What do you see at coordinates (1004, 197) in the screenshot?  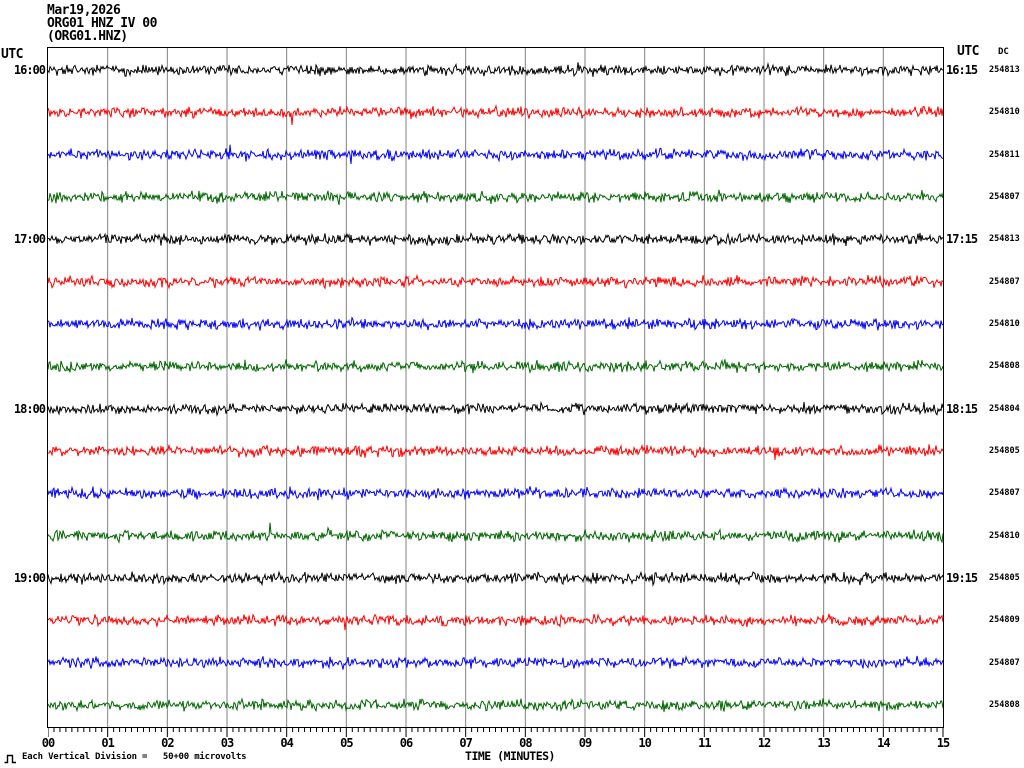 I see `dc-value-row-3: 254807` at bounding box center [1004, 197].